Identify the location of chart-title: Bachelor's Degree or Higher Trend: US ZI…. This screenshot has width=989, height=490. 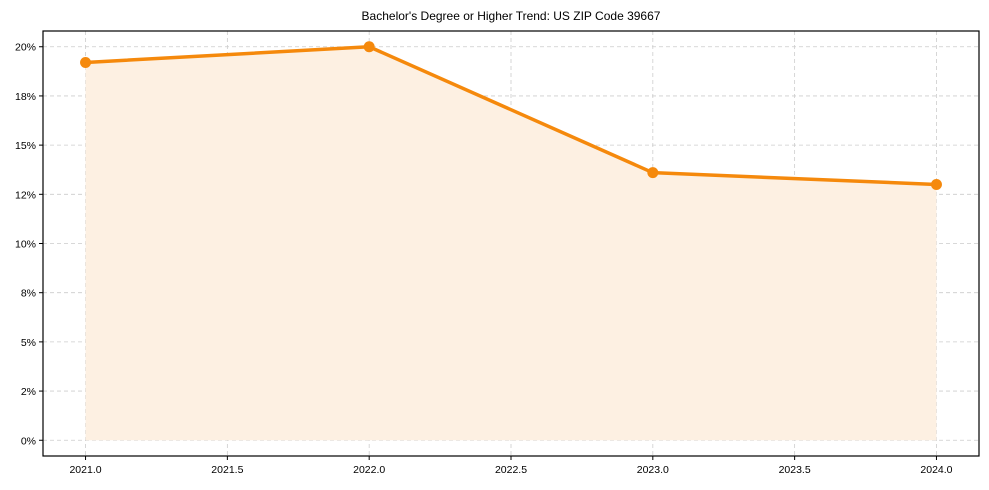
(511, 16).